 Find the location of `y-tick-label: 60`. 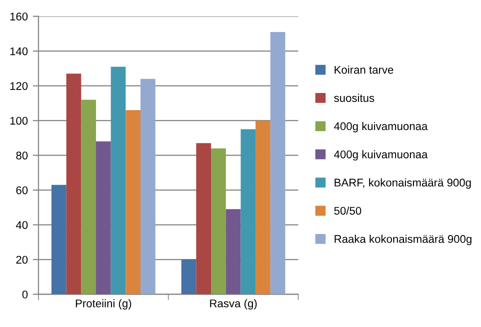

y-tick-label: 60 is located at coordinates (22, 190).